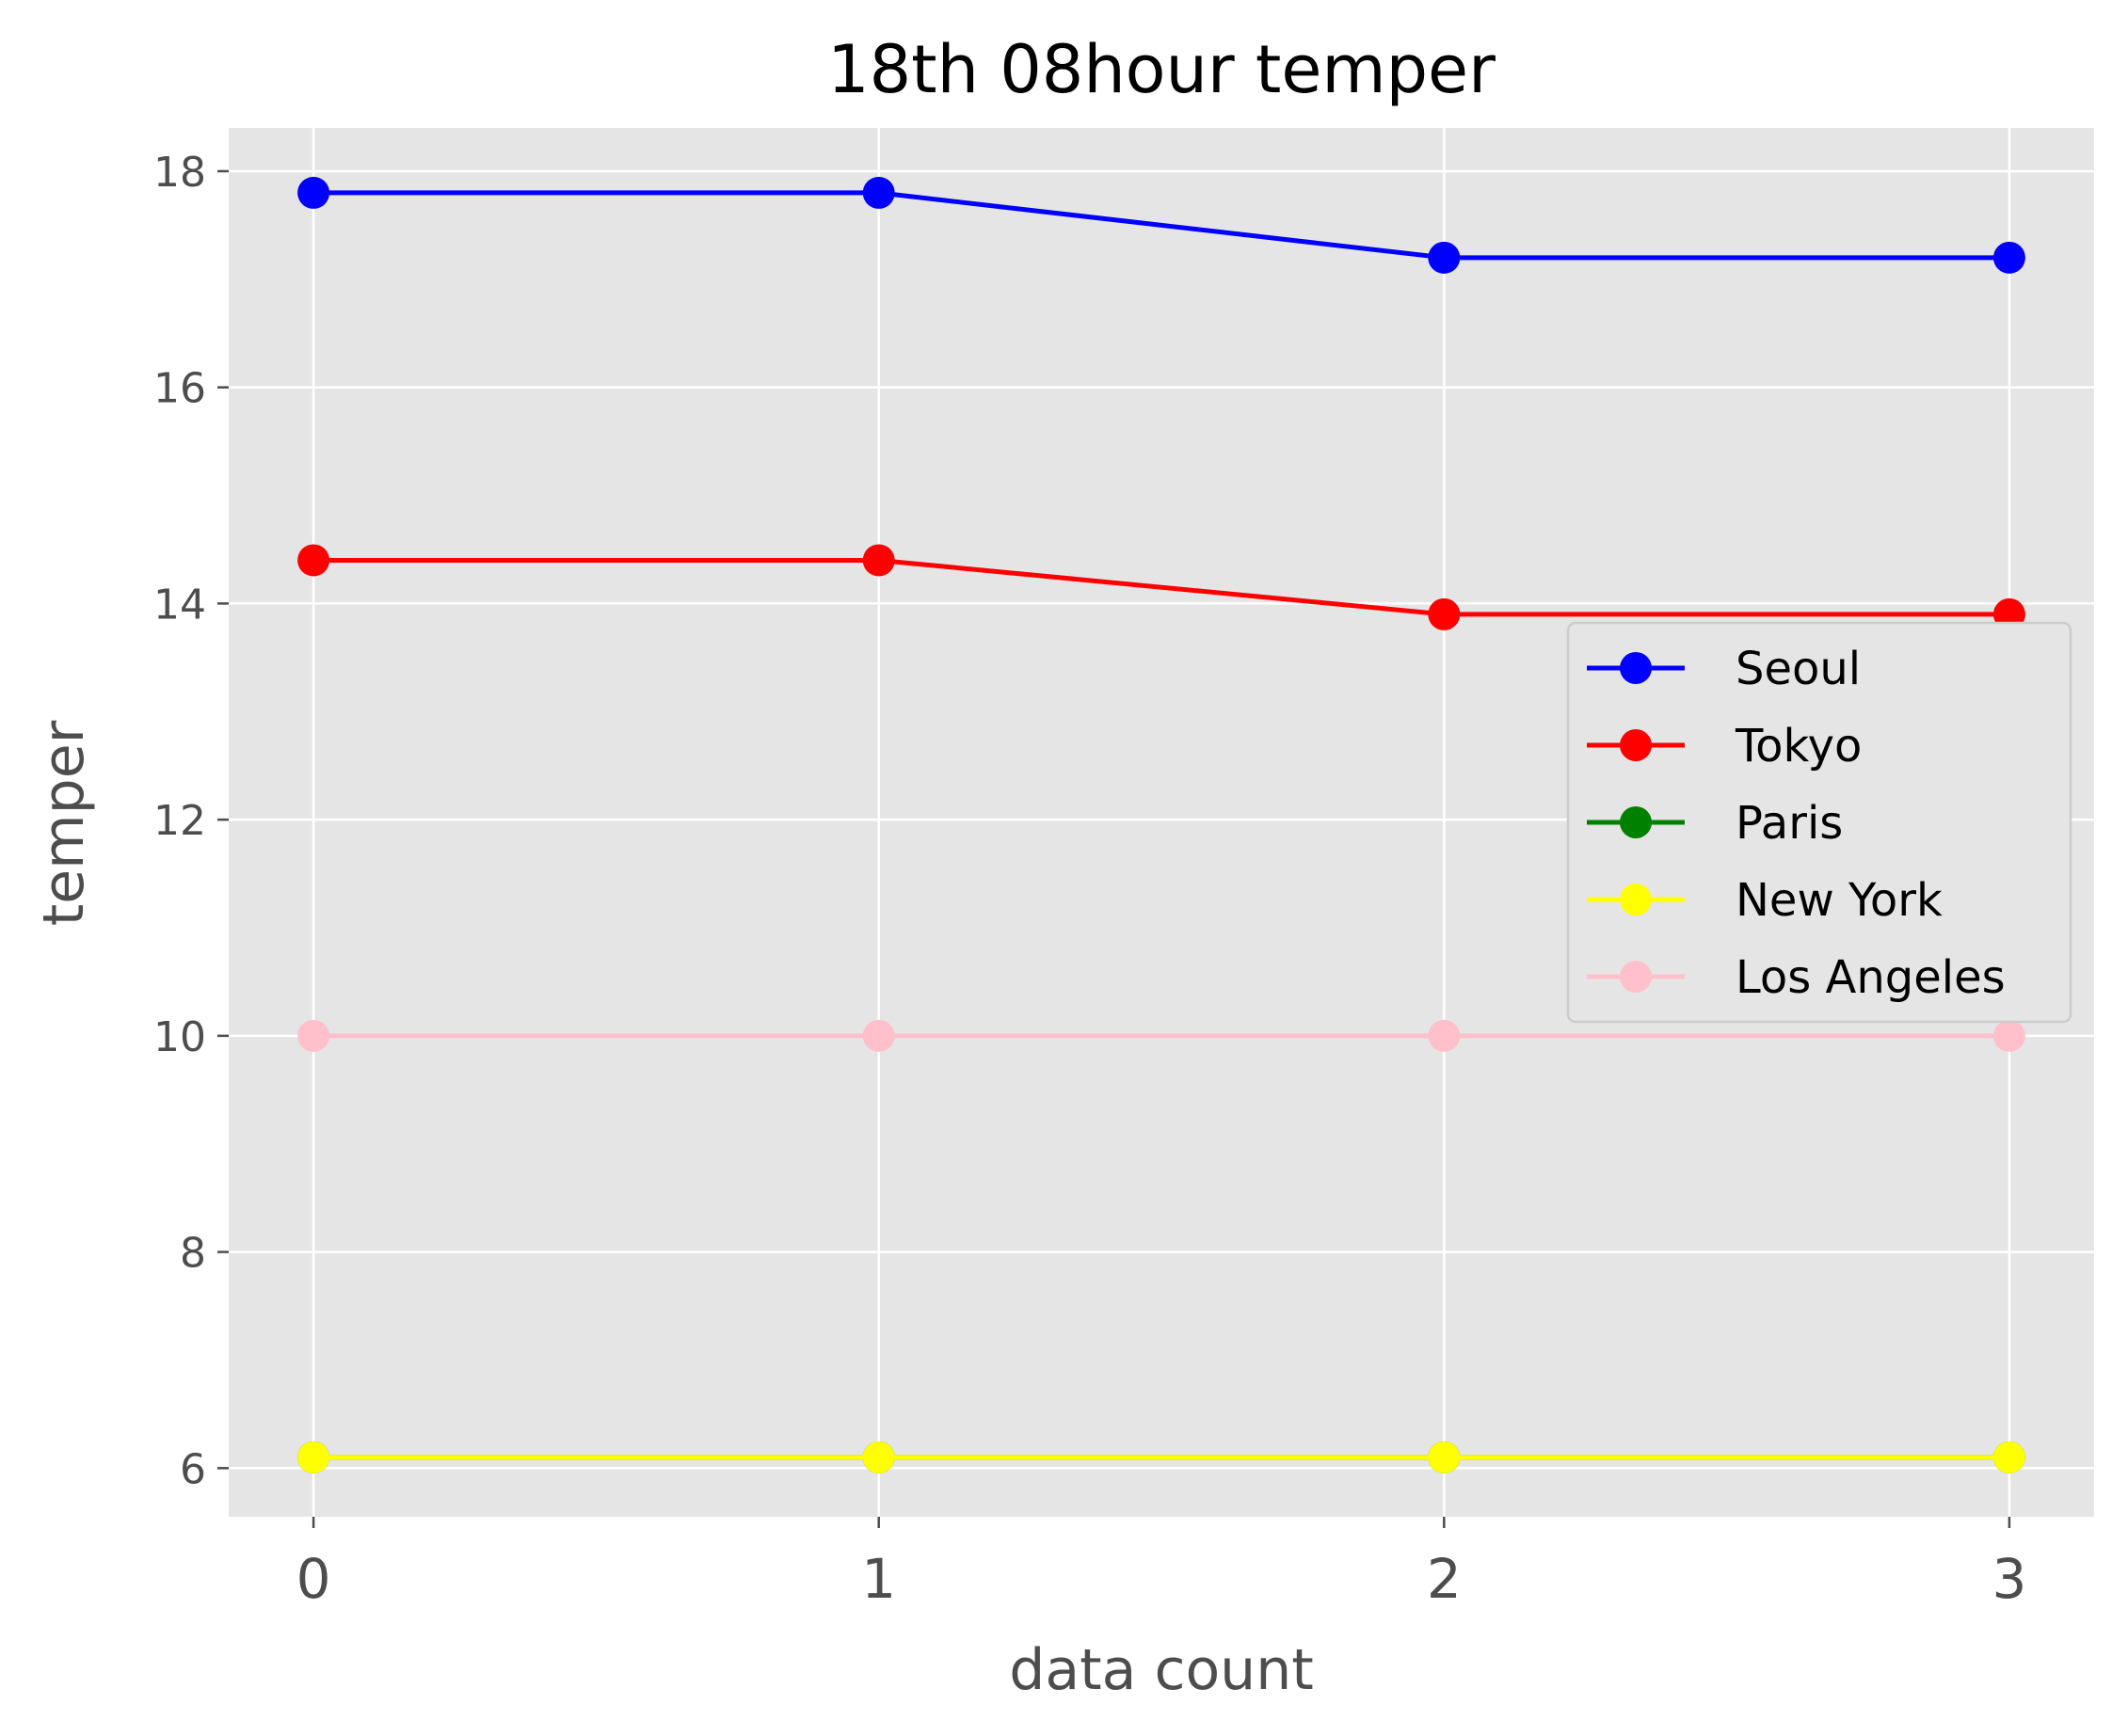 This screenshot has height=1736, width=2128. I want to click on y-axis: 6 8 10 12 14 16 18, so click(191, 821).